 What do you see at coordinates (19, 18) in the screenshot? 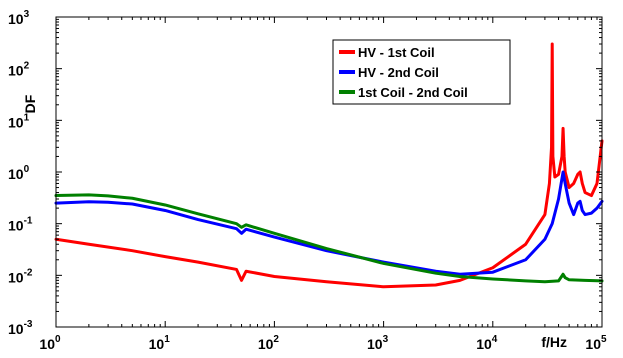
I see `y-tick-label: 10³` at bounding box center [19, 18].